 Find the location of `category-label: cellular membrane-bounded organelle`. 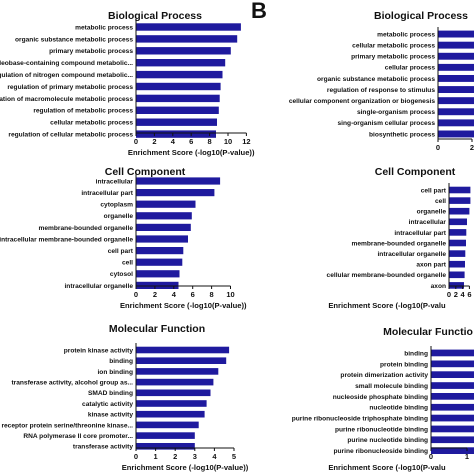

category-label: cellular membrane-bounded organelle is located at coordinates (387, 275).